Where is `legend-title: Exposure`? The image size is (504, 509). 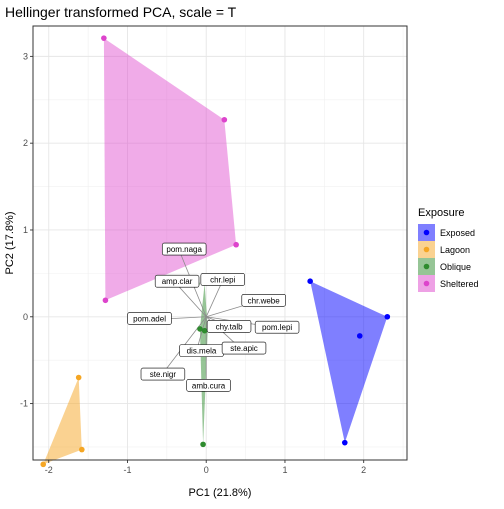
legend-title: Exposure is located at coordinates (441, 213).